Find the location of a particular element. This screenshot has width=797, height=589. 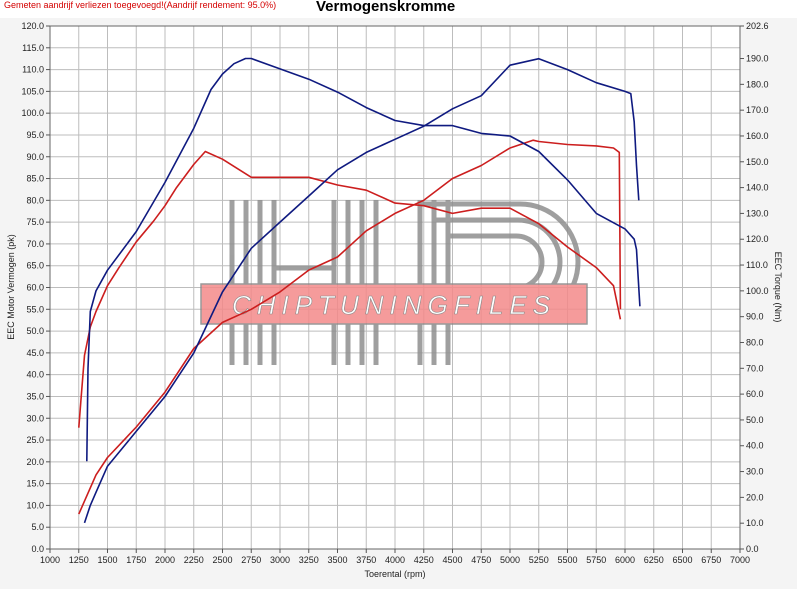

x-tick-label-14: 4500 is located at coordinates (452, 560).